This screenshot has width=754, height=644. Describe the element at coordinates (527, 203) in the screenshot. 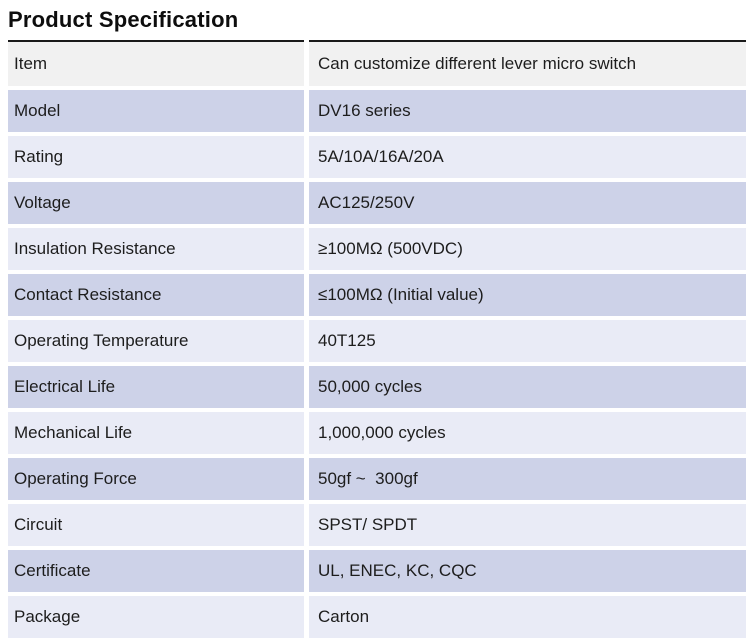

I see `spec-value: AC125/250V` at that location.